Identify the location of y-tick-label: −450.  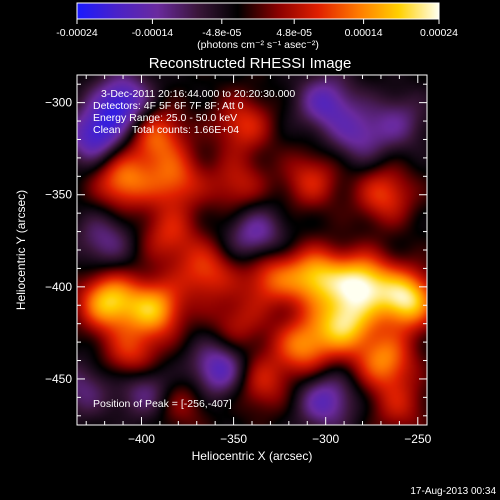
(58, 379).